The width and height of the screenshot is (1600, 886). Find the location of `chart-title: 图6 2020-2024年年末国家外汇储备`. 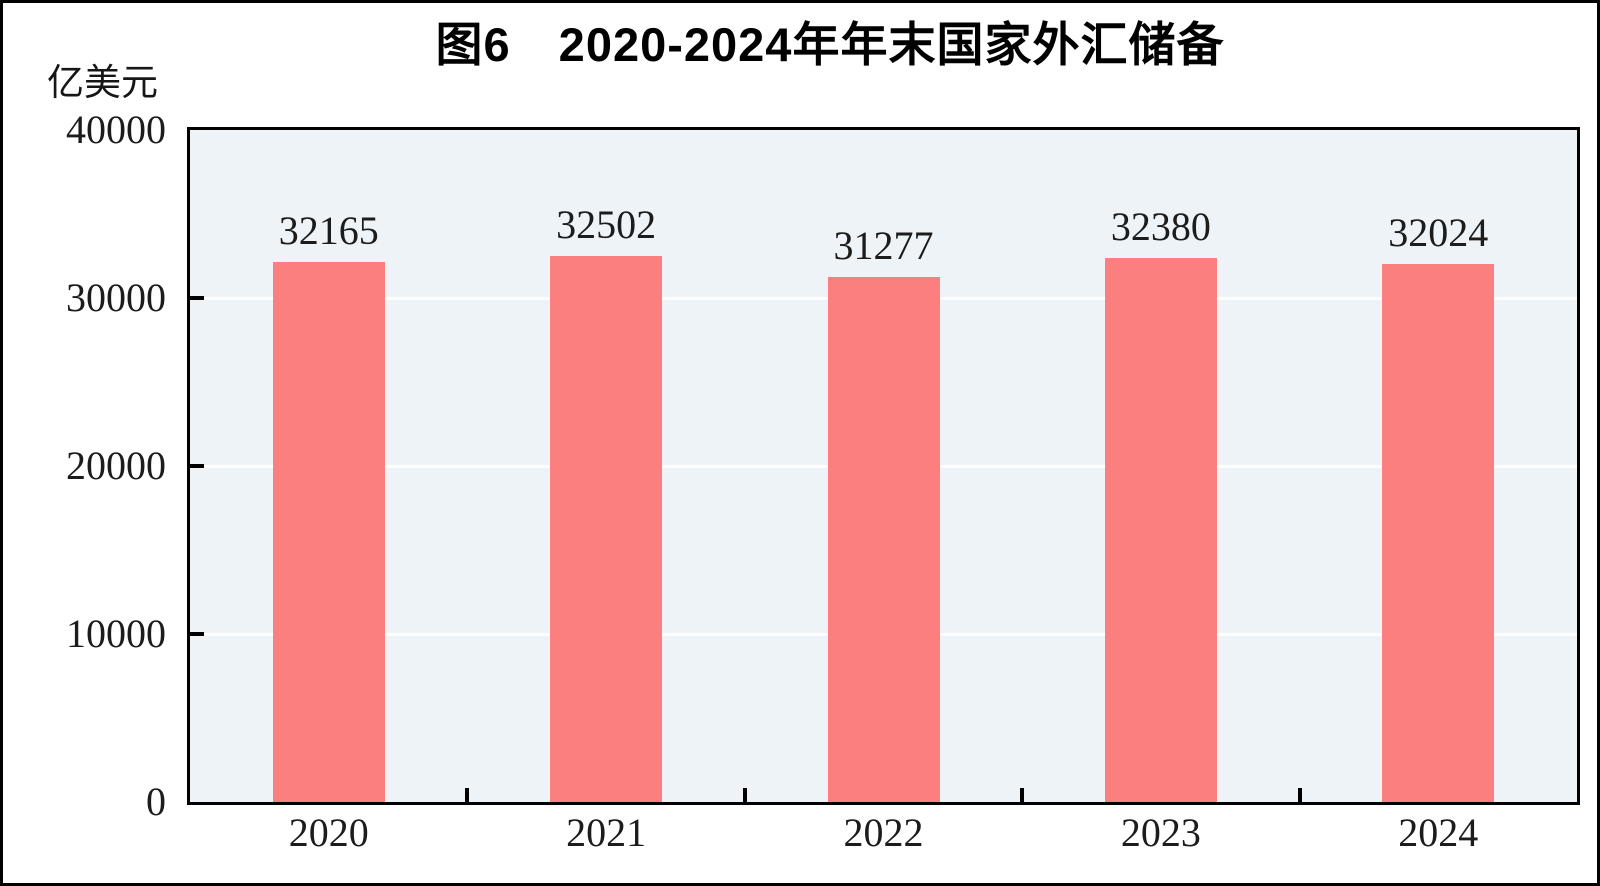

chart-title: 图6 2020-2024年年末国家外汇储备 is located at coordinates (830, 44).